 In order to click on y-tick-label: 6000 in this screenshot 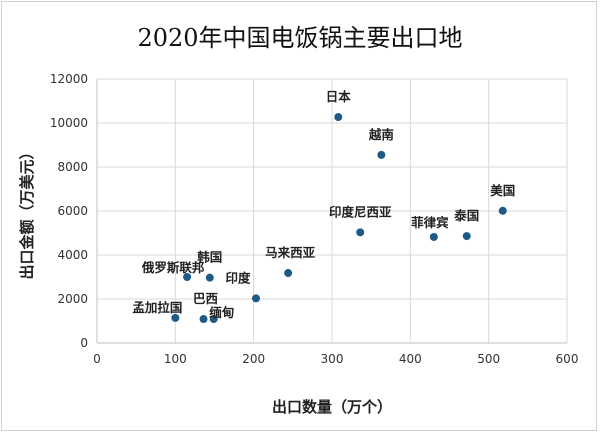, I will do `click(72, 211)`.